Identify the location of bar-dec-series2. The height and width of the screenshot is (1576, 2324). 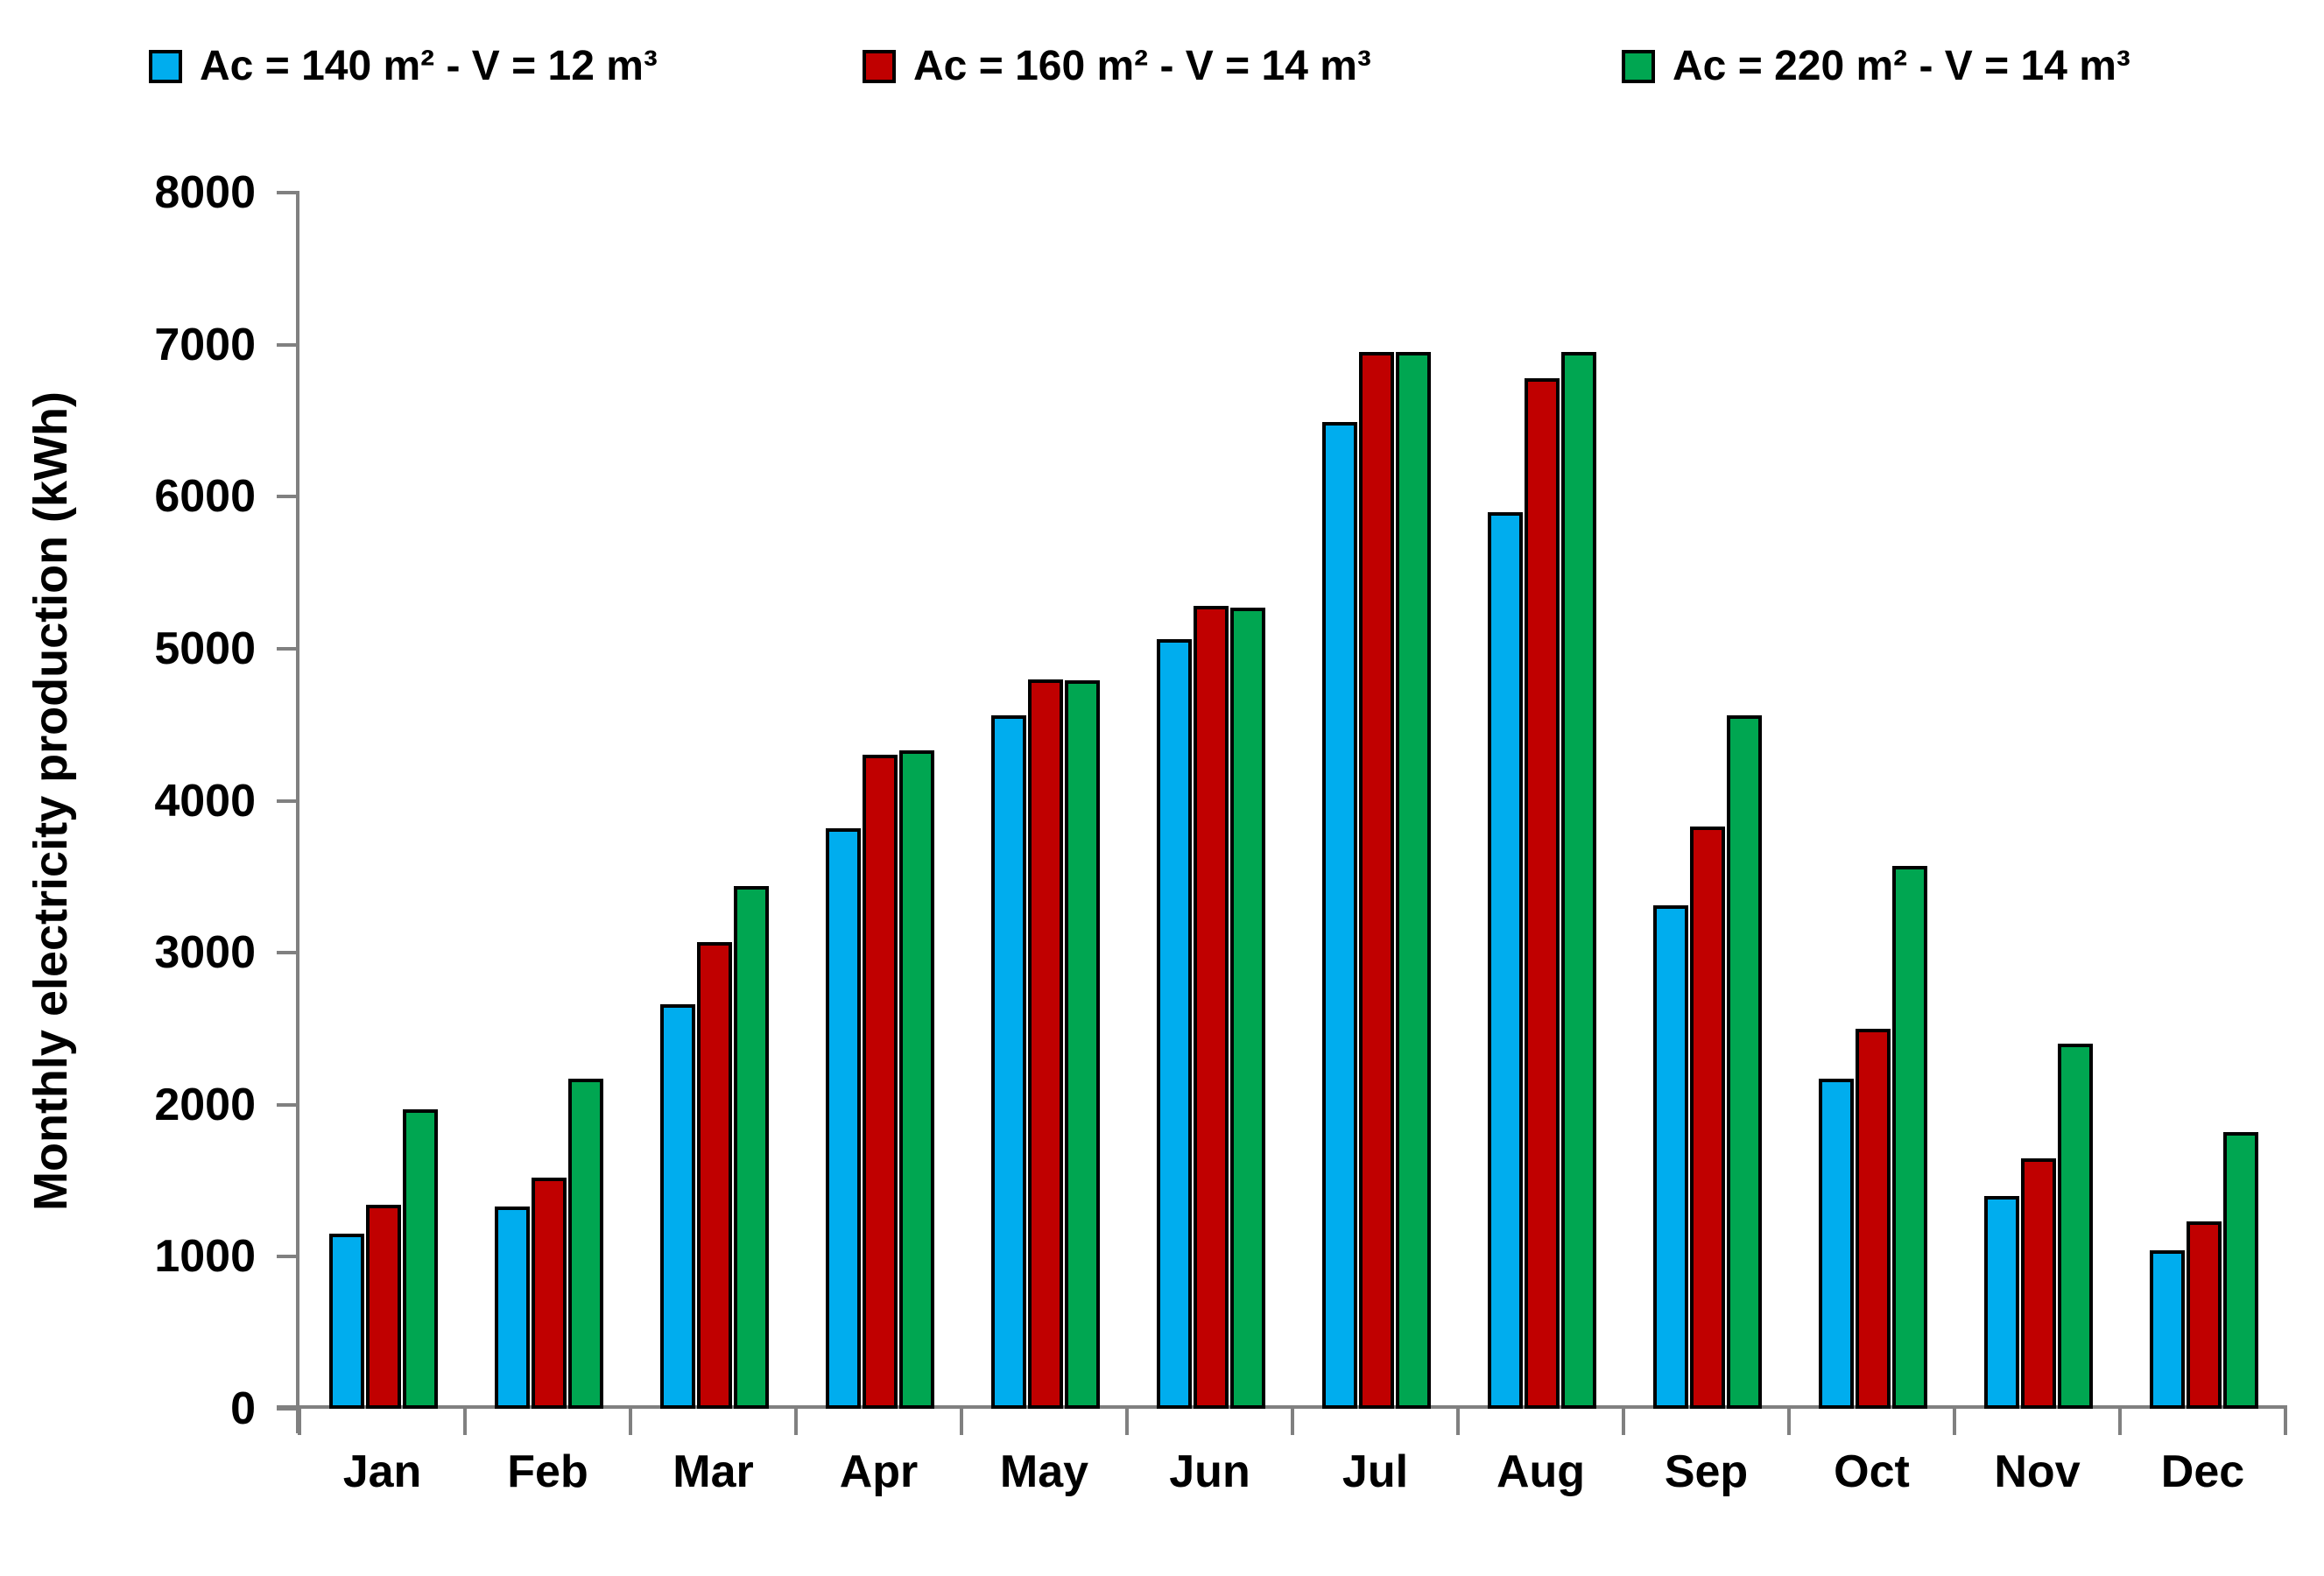
(2204, 1315).